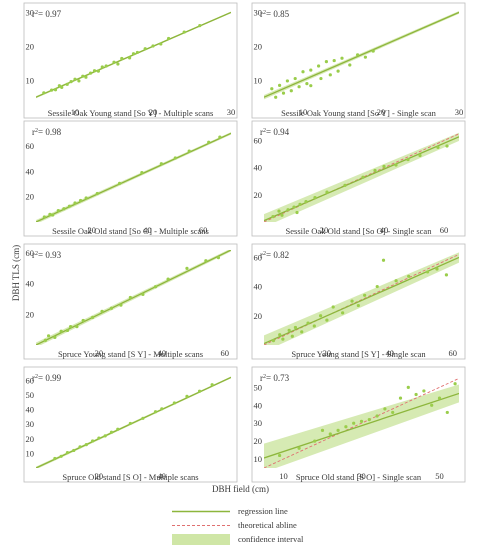  I want to click on x-axis-label: DBH field (cm), so click(240, 489).